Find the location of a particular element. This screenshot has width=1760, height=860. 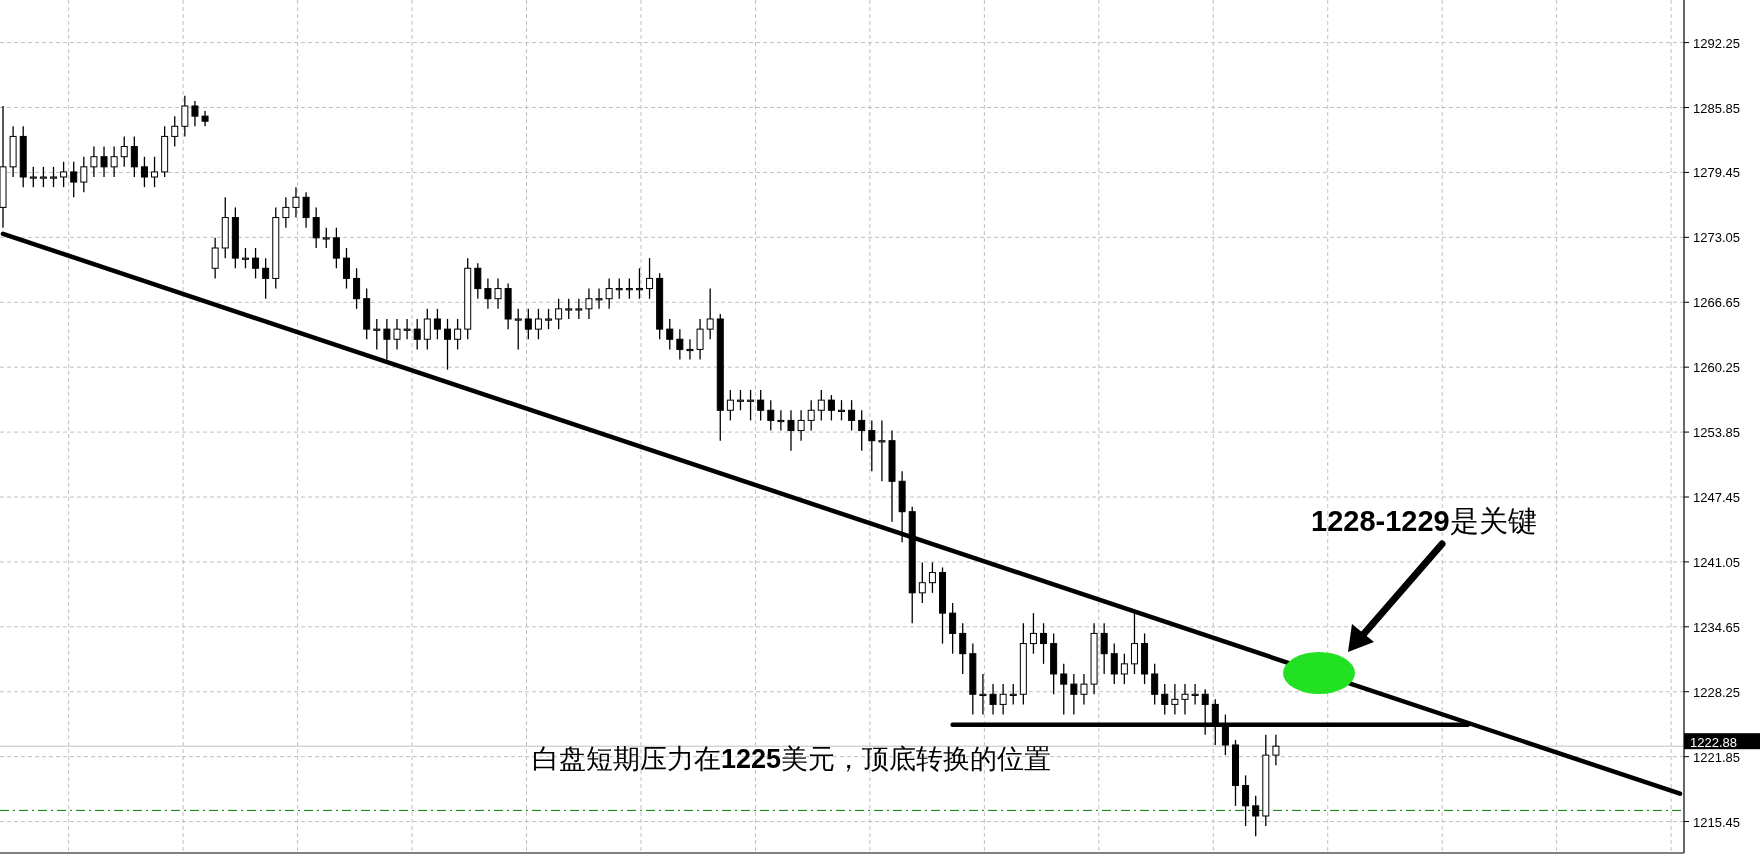

y-tick-label: 1292.25 is located at coordinates (1716, 43).